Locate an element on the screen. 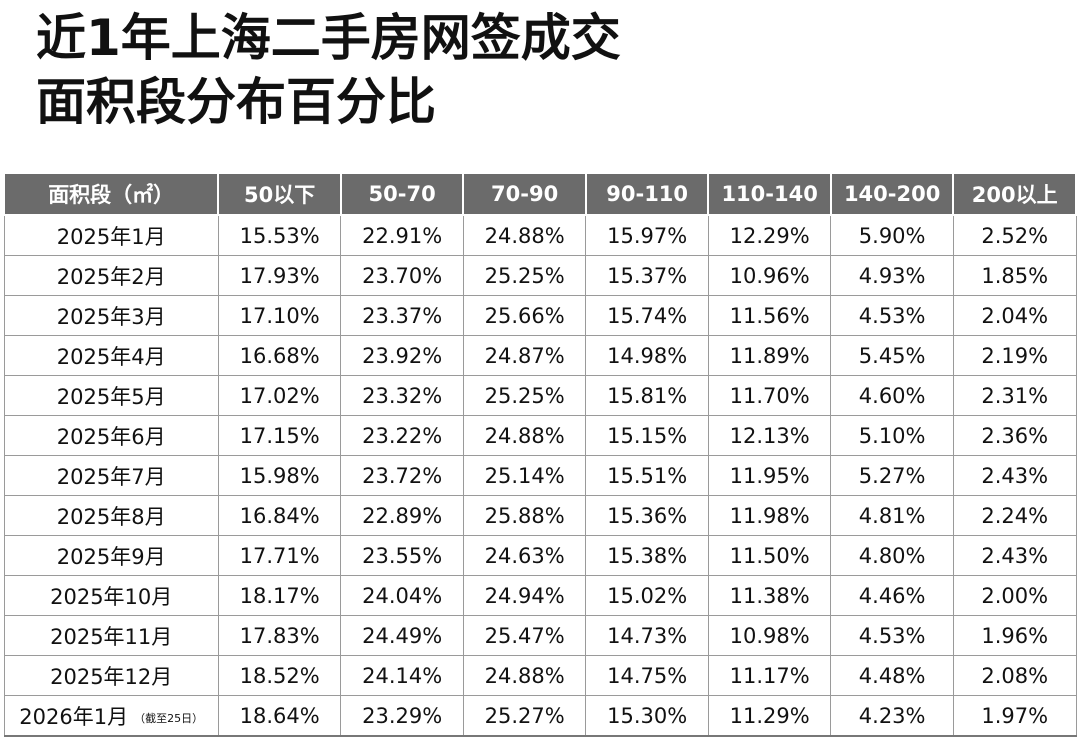 The height and width of the screenshot is (750, 1080). month-text: 2025年12月 is located at coordinates (111, 676).